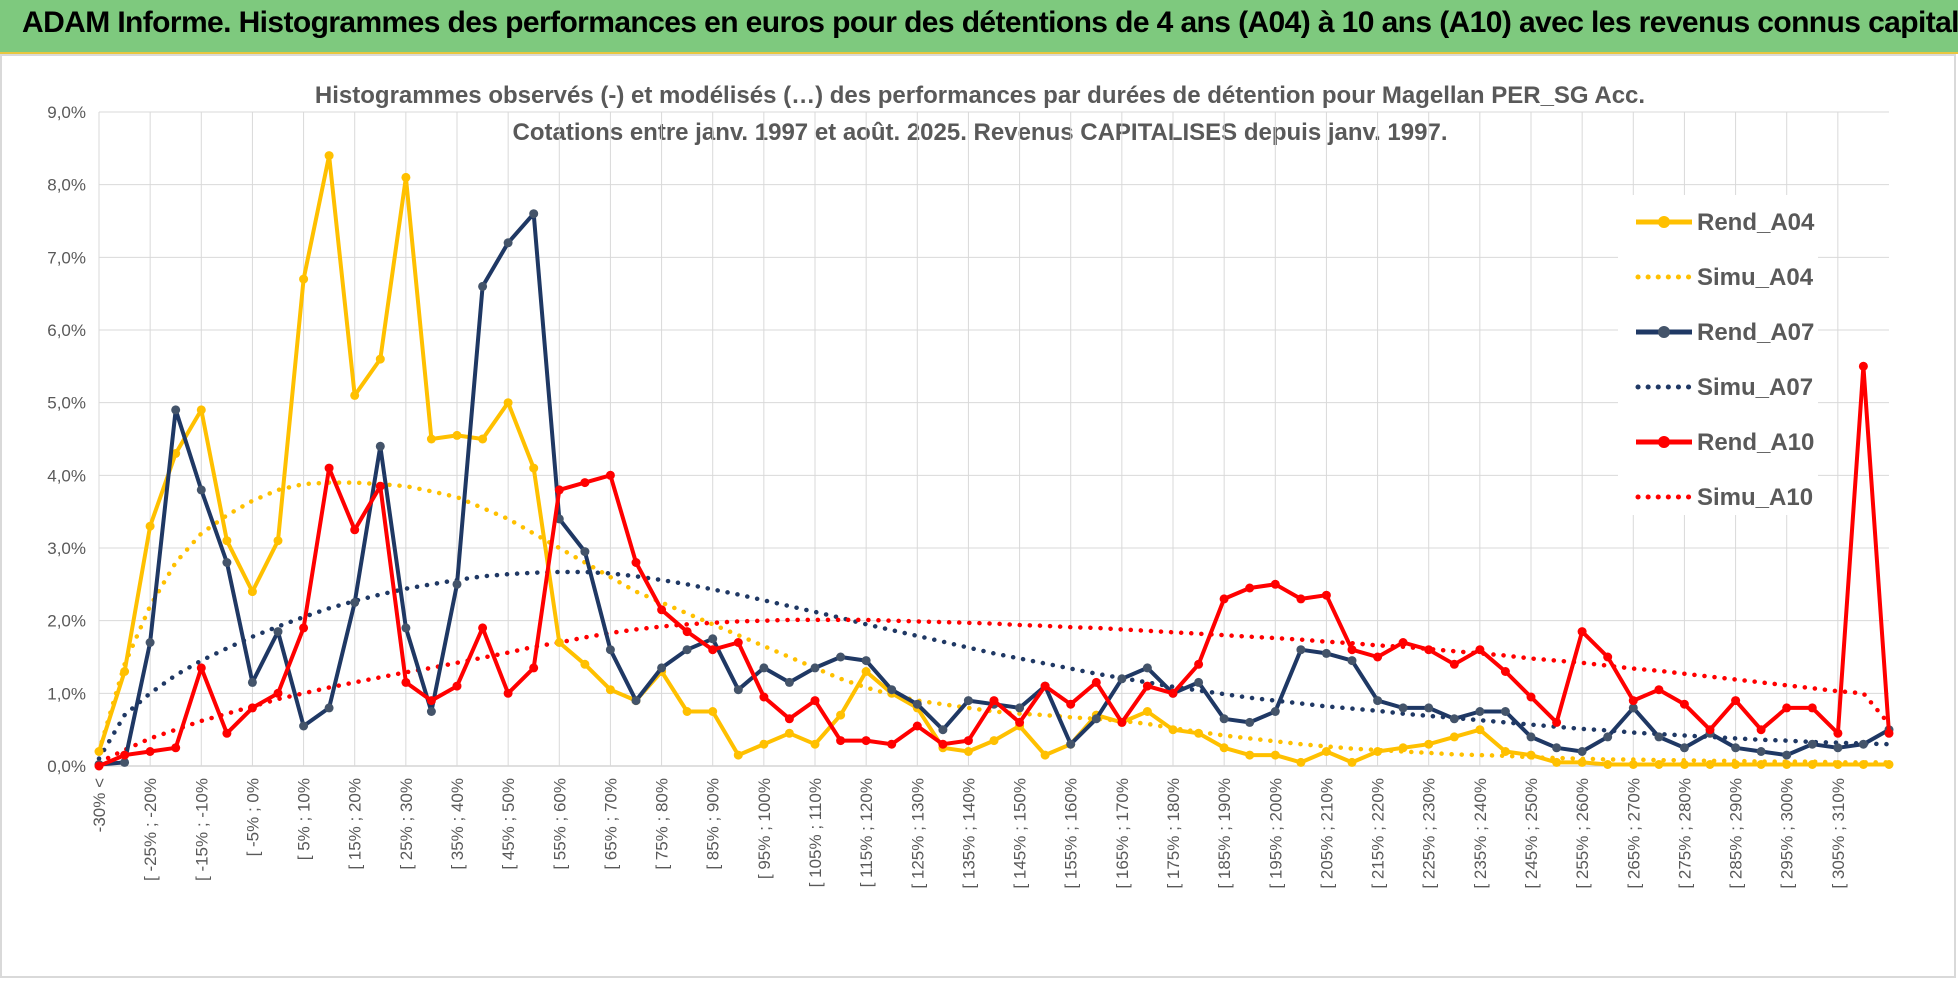 The width and height of the screenshot is (1958, 983). Describe the element at coordinates (66, 439) in the screenshot. I see `y-axis-ticks: 0,0% 1,0% 2,0% 3,0% 4,0% 5,0% 6,0% 7,0% 8,0% 9,0%` at that location.